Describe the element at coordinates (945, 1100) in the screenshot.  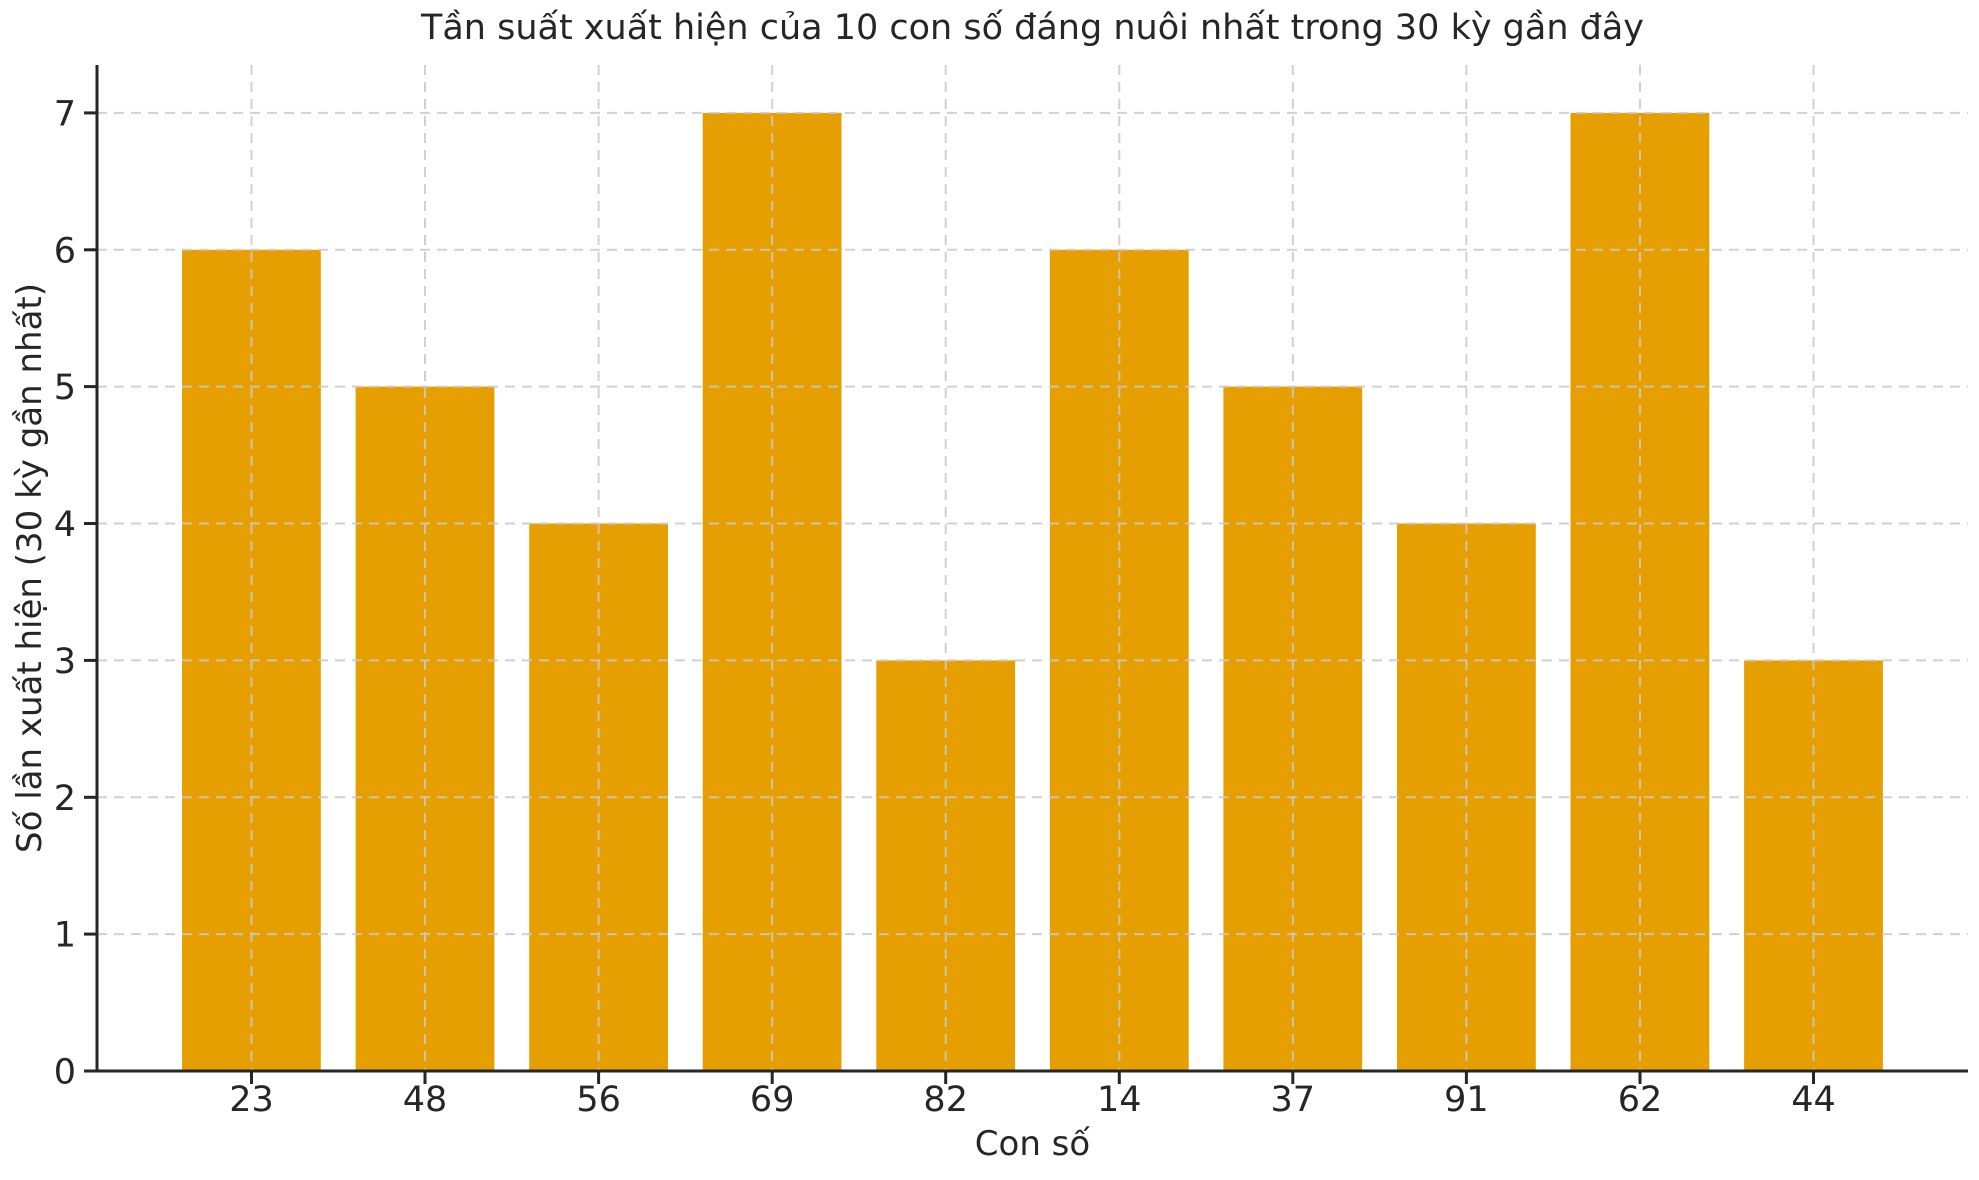
I see `x-tick-label-82: 82` at that location.